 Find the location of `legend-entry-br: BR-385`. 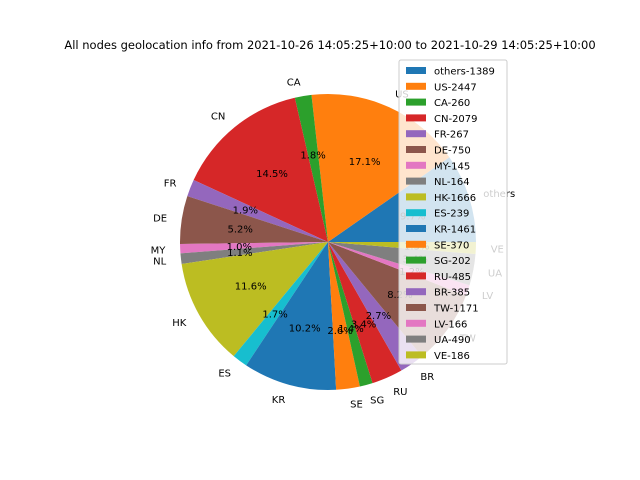

legend-entry-br: BR-385 is located at coordinates (452, 293).